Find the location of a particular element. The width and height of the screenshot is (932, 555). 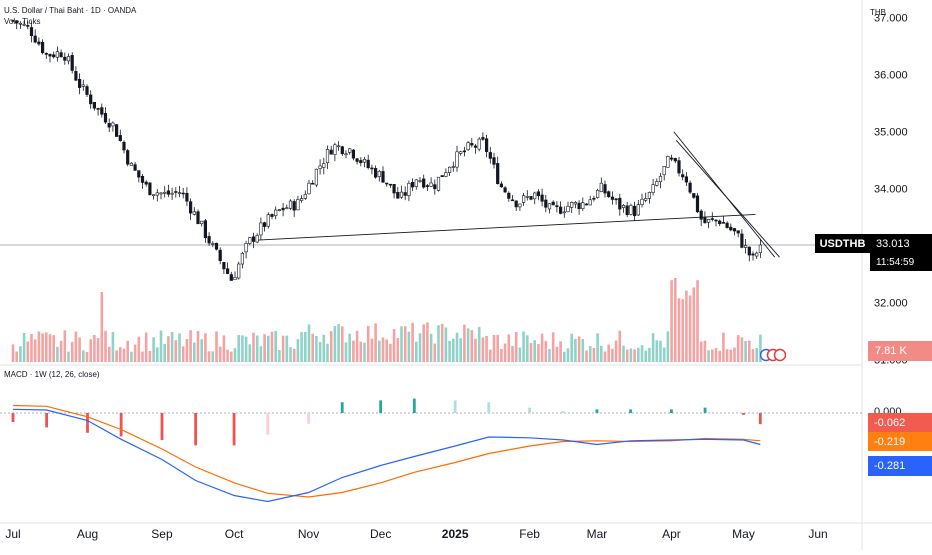

macd-signal-tag: -0.219 is located at coordinates (900, 441).